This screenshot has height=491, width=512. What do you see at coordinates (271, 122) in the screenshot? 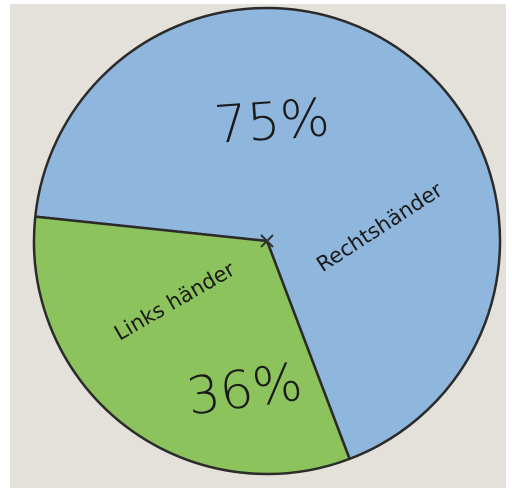
I see `value-label: 75%` at bounding box center [271, 122].